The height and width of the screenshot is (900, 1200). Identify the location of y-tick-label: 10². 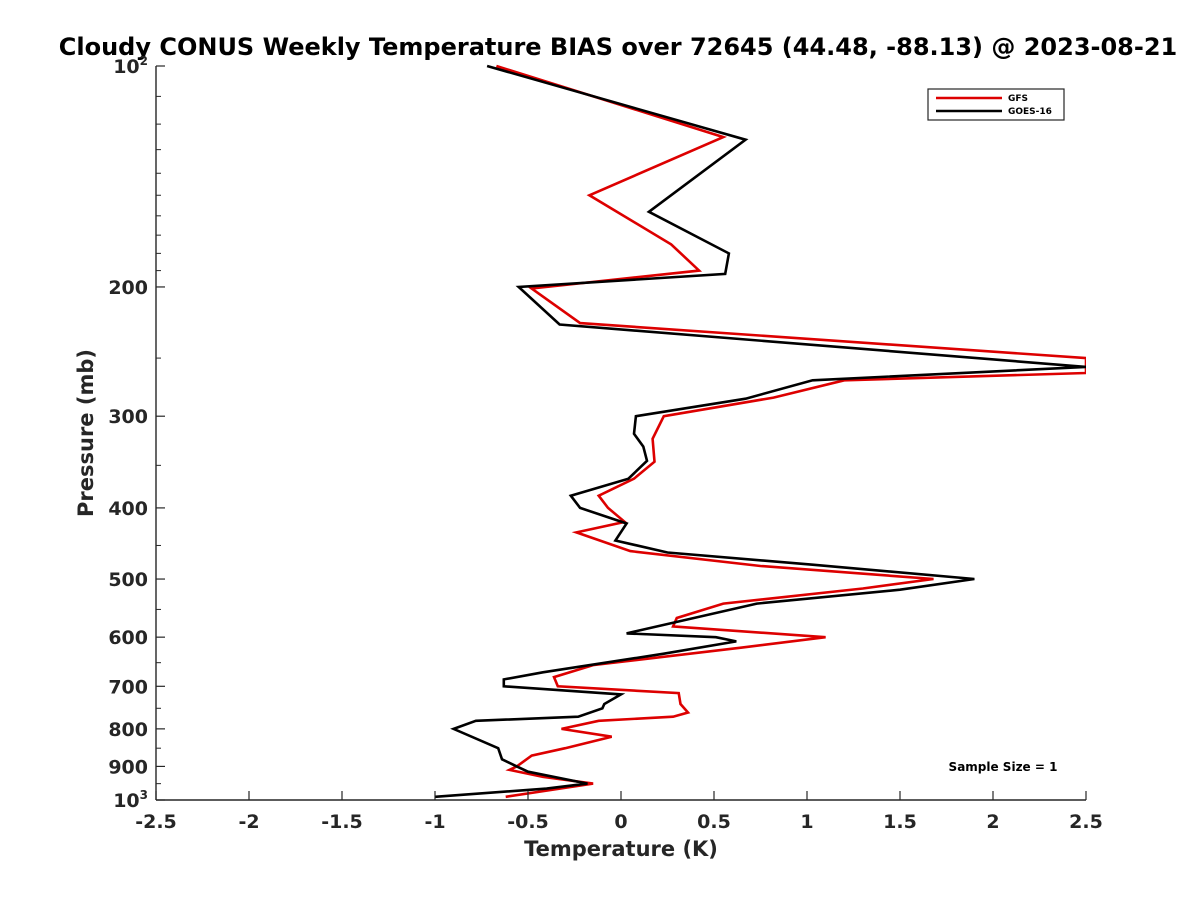
(130, 66).